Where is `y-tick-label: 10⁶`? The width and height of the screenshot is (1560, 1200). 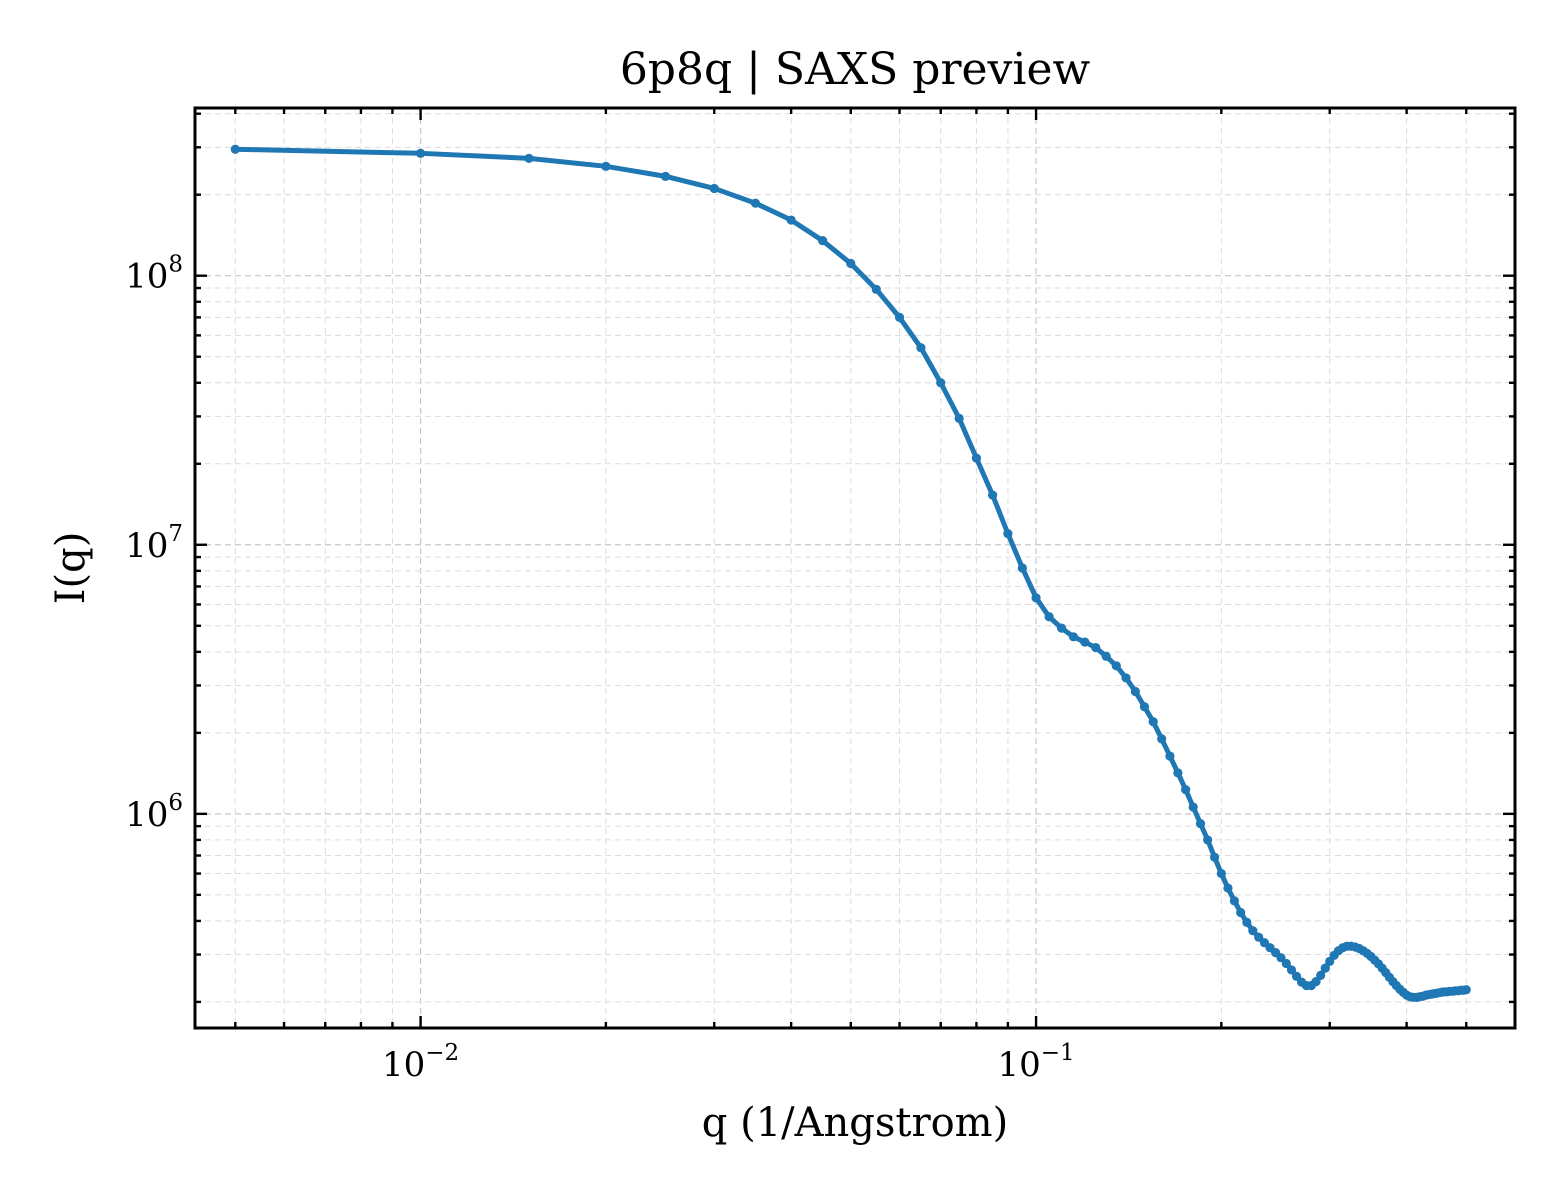 y-tick-label: 10⁶ is located at coordinates (154, 812).